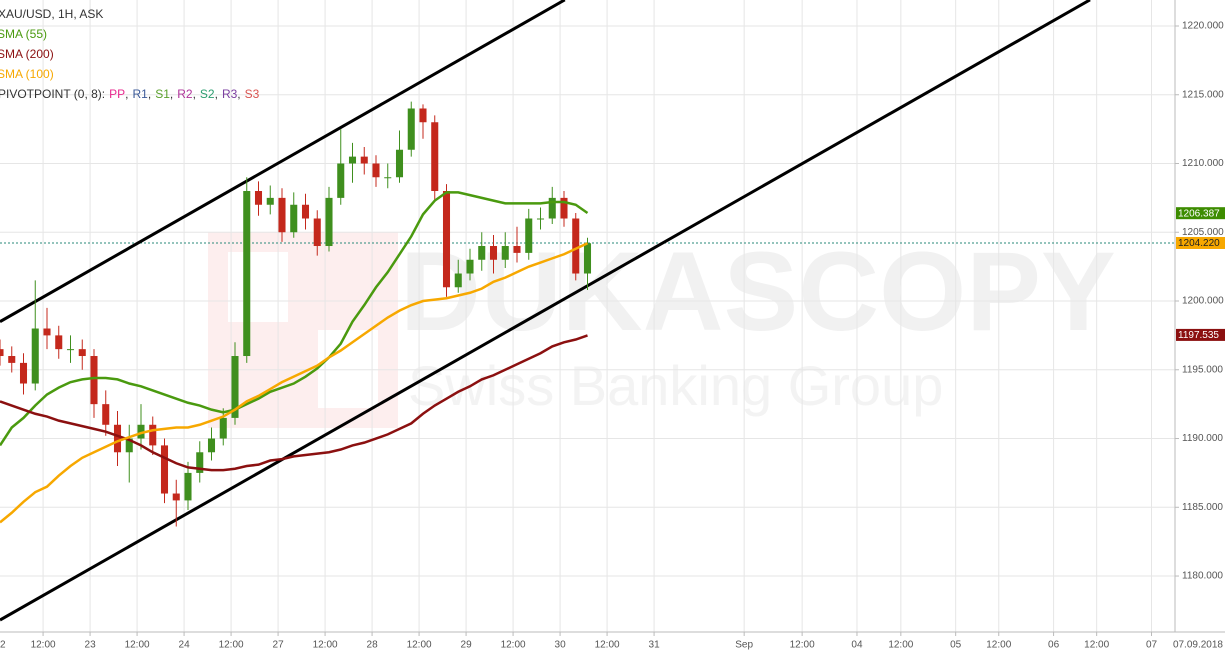 The image size is (1225, 654). What do you see at coordinates (185, 645) in the screenshot?
I see `x-tick-label: 24` at bounding box center [185, 645].